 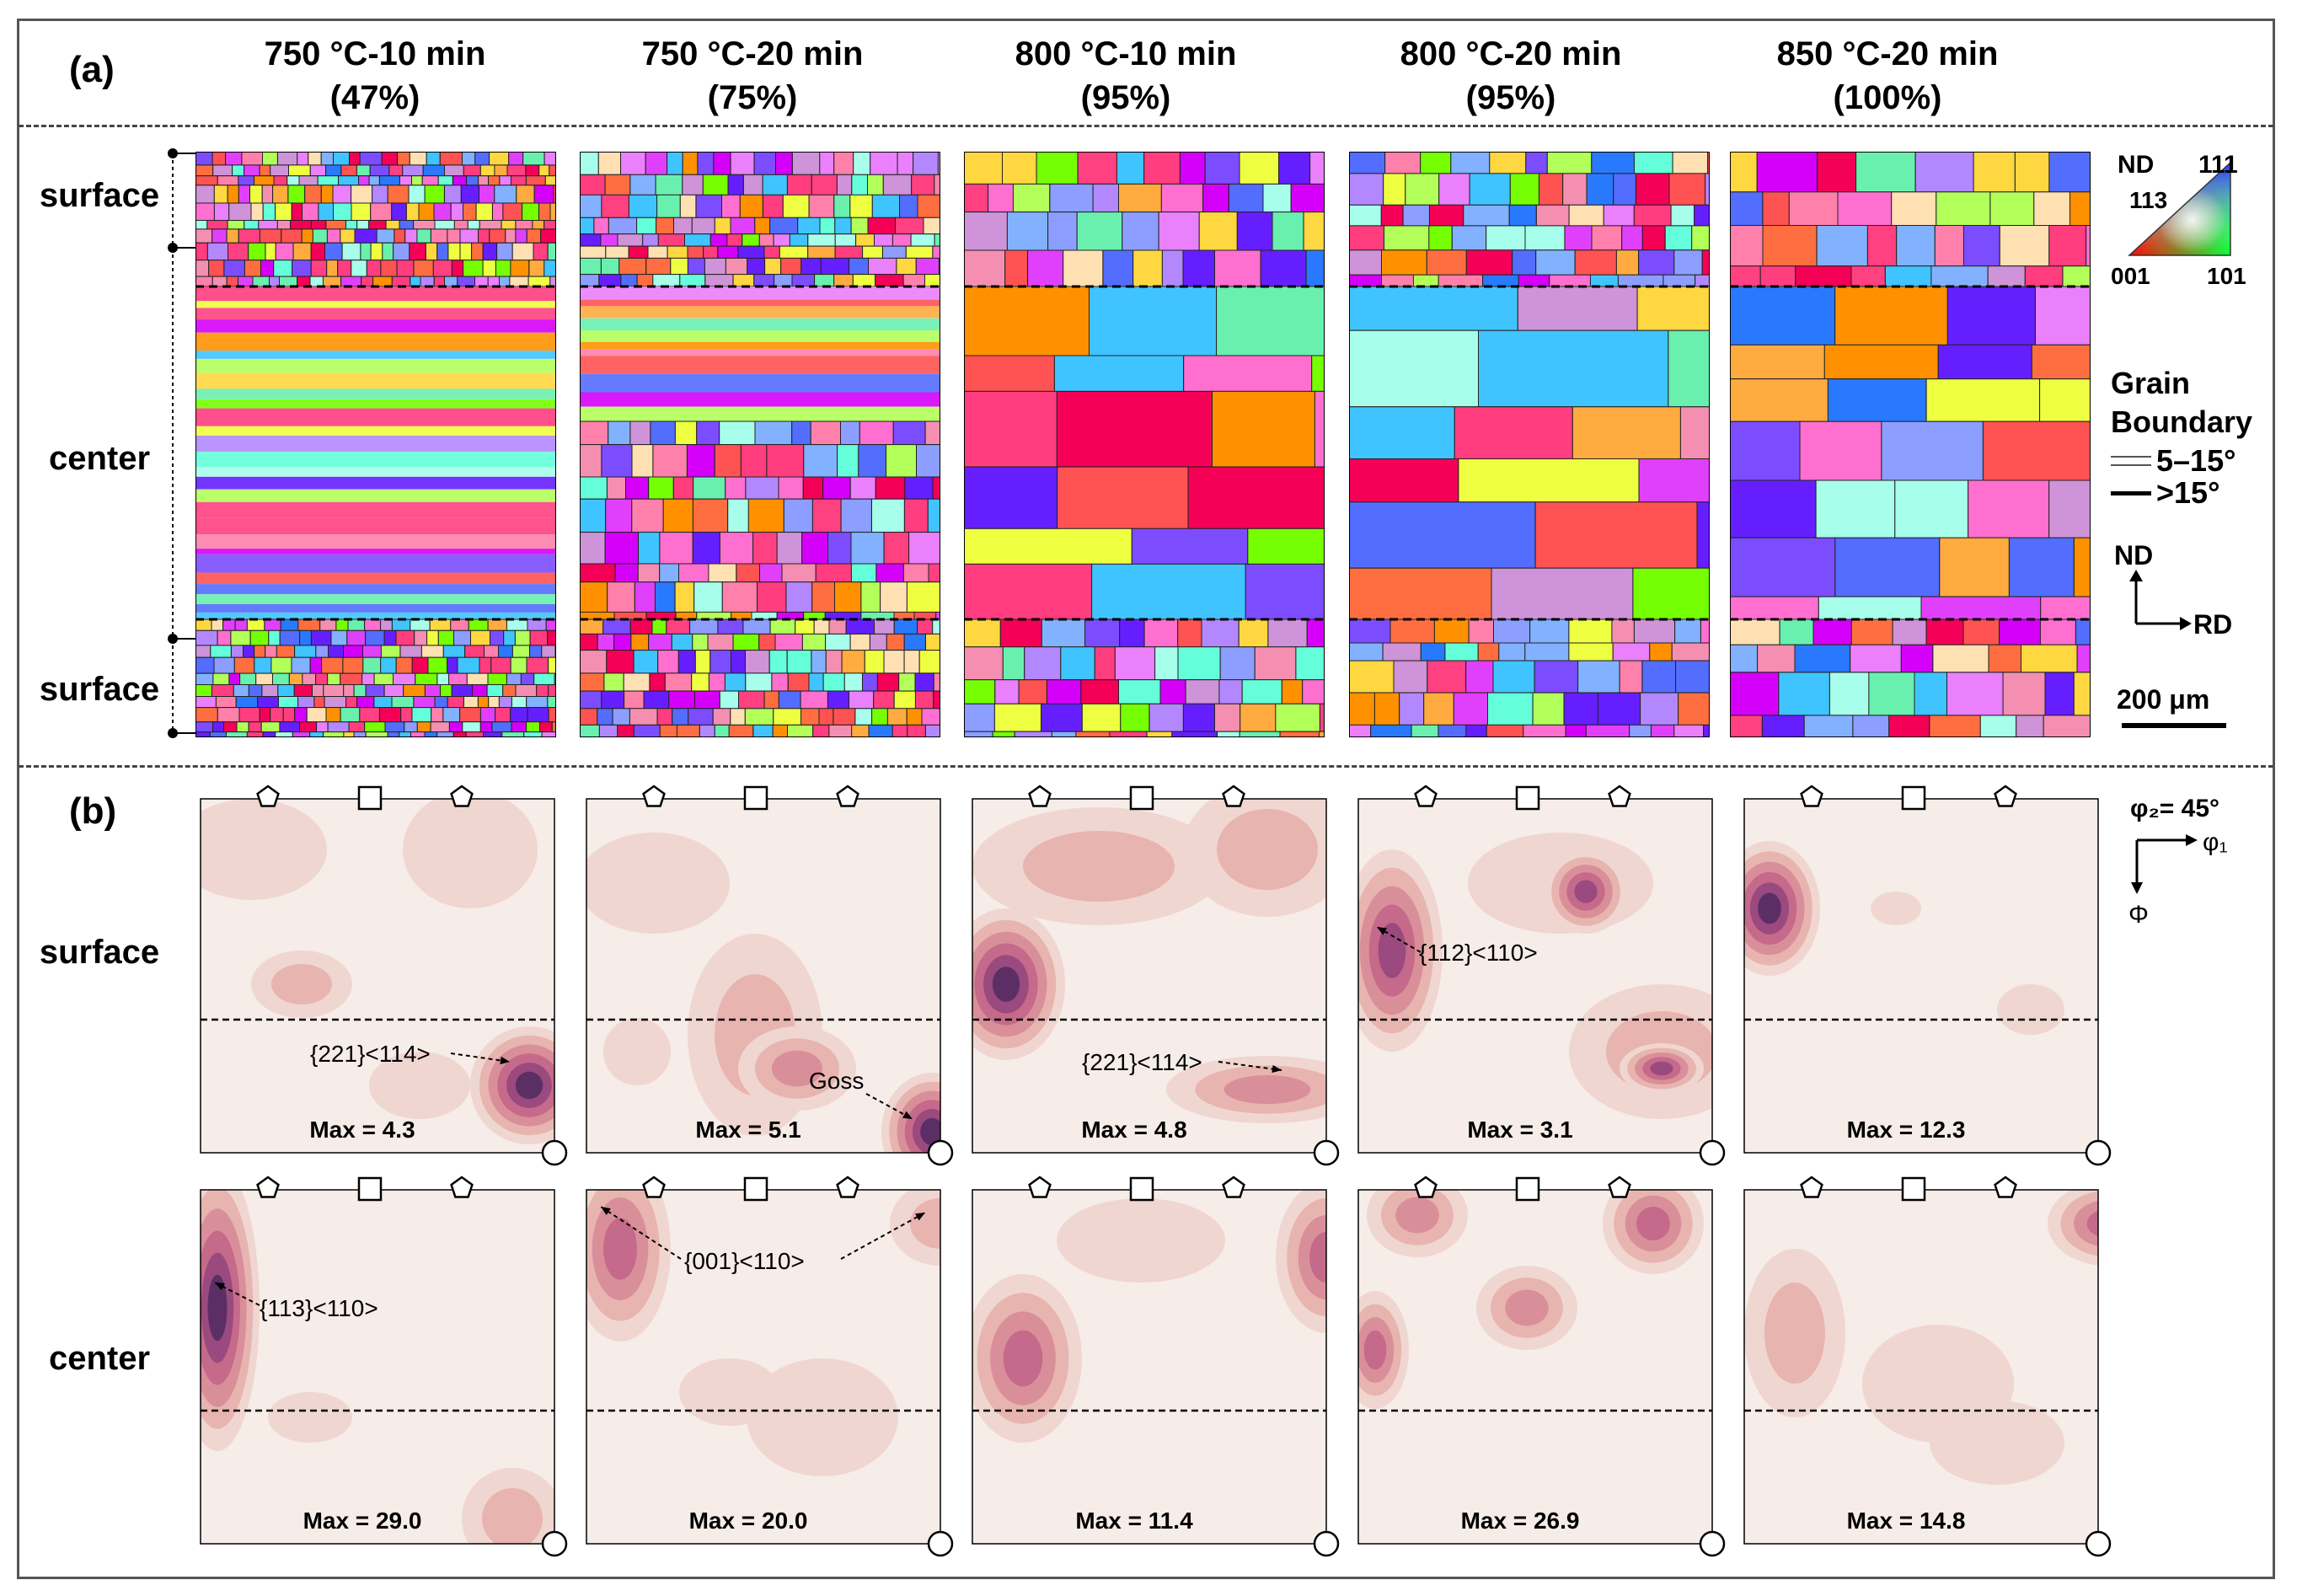 I want to click on odf-center-3: Max = 11.4, so click(x=1156, y=1367).